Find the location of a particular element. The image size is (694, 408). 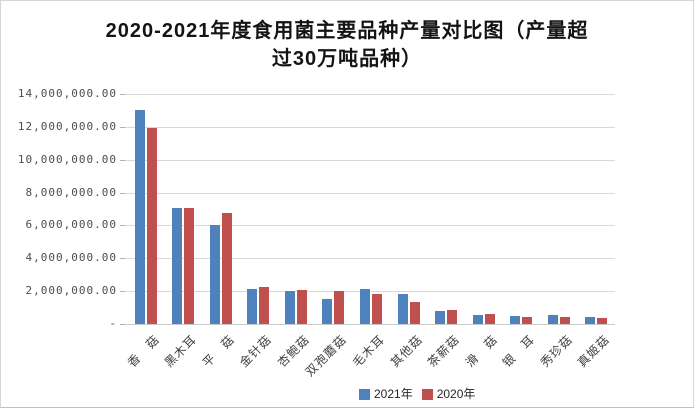

x-axis-category-label: 秀珍菇 is located at coordinates (556, 351).